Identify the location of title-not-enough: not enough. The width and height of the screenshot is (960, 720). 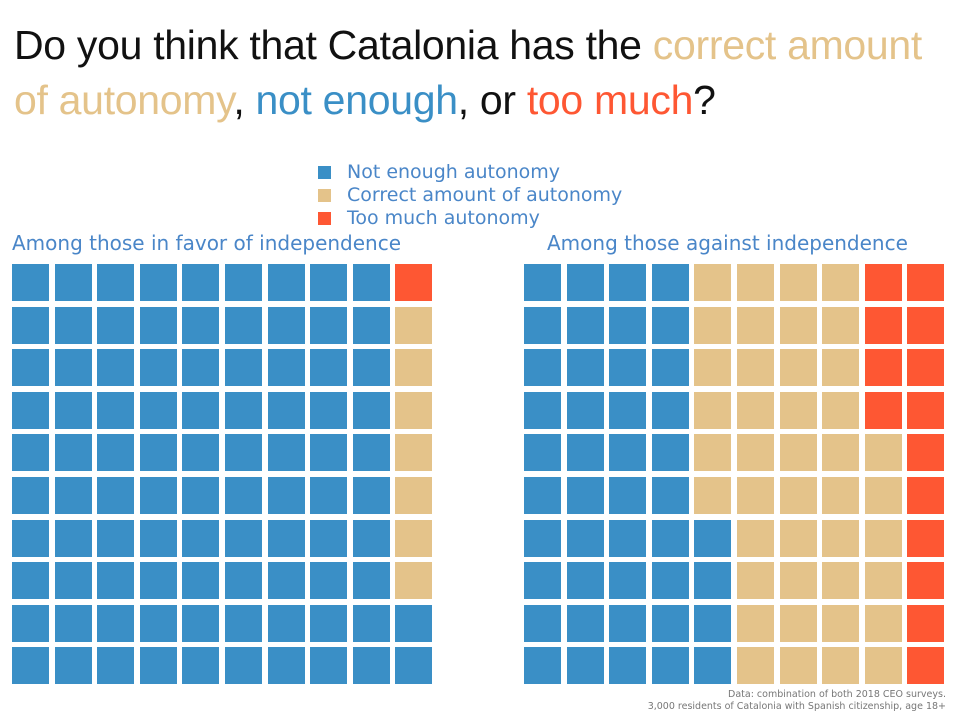
(357, 100).